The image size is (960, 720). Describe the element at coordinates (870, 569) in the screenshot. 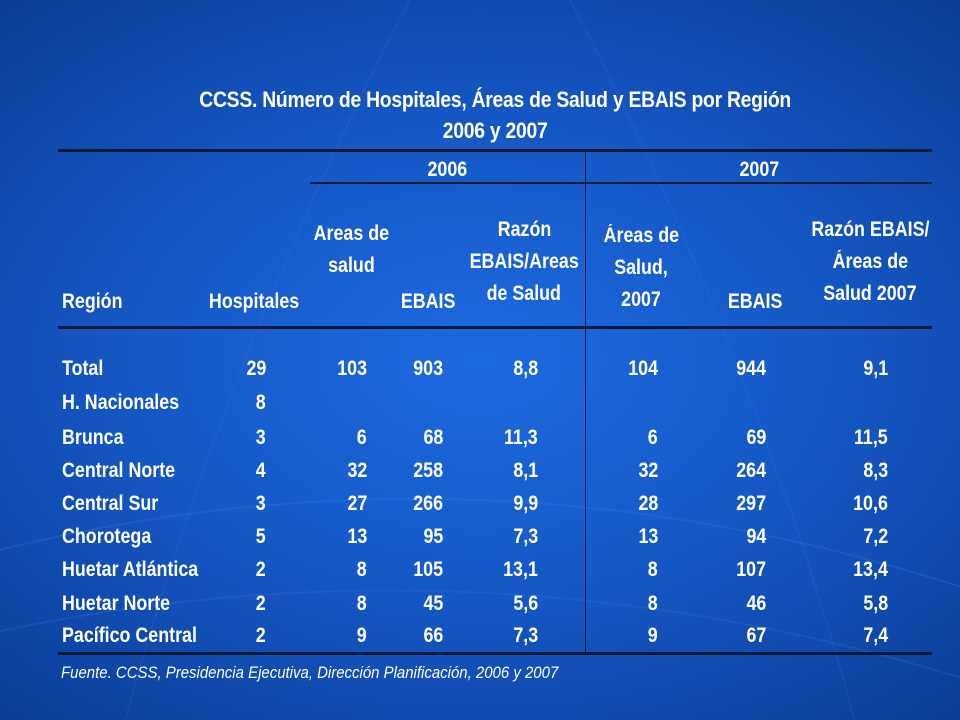

I see `cell-razon-2007: 13,4` at that location.